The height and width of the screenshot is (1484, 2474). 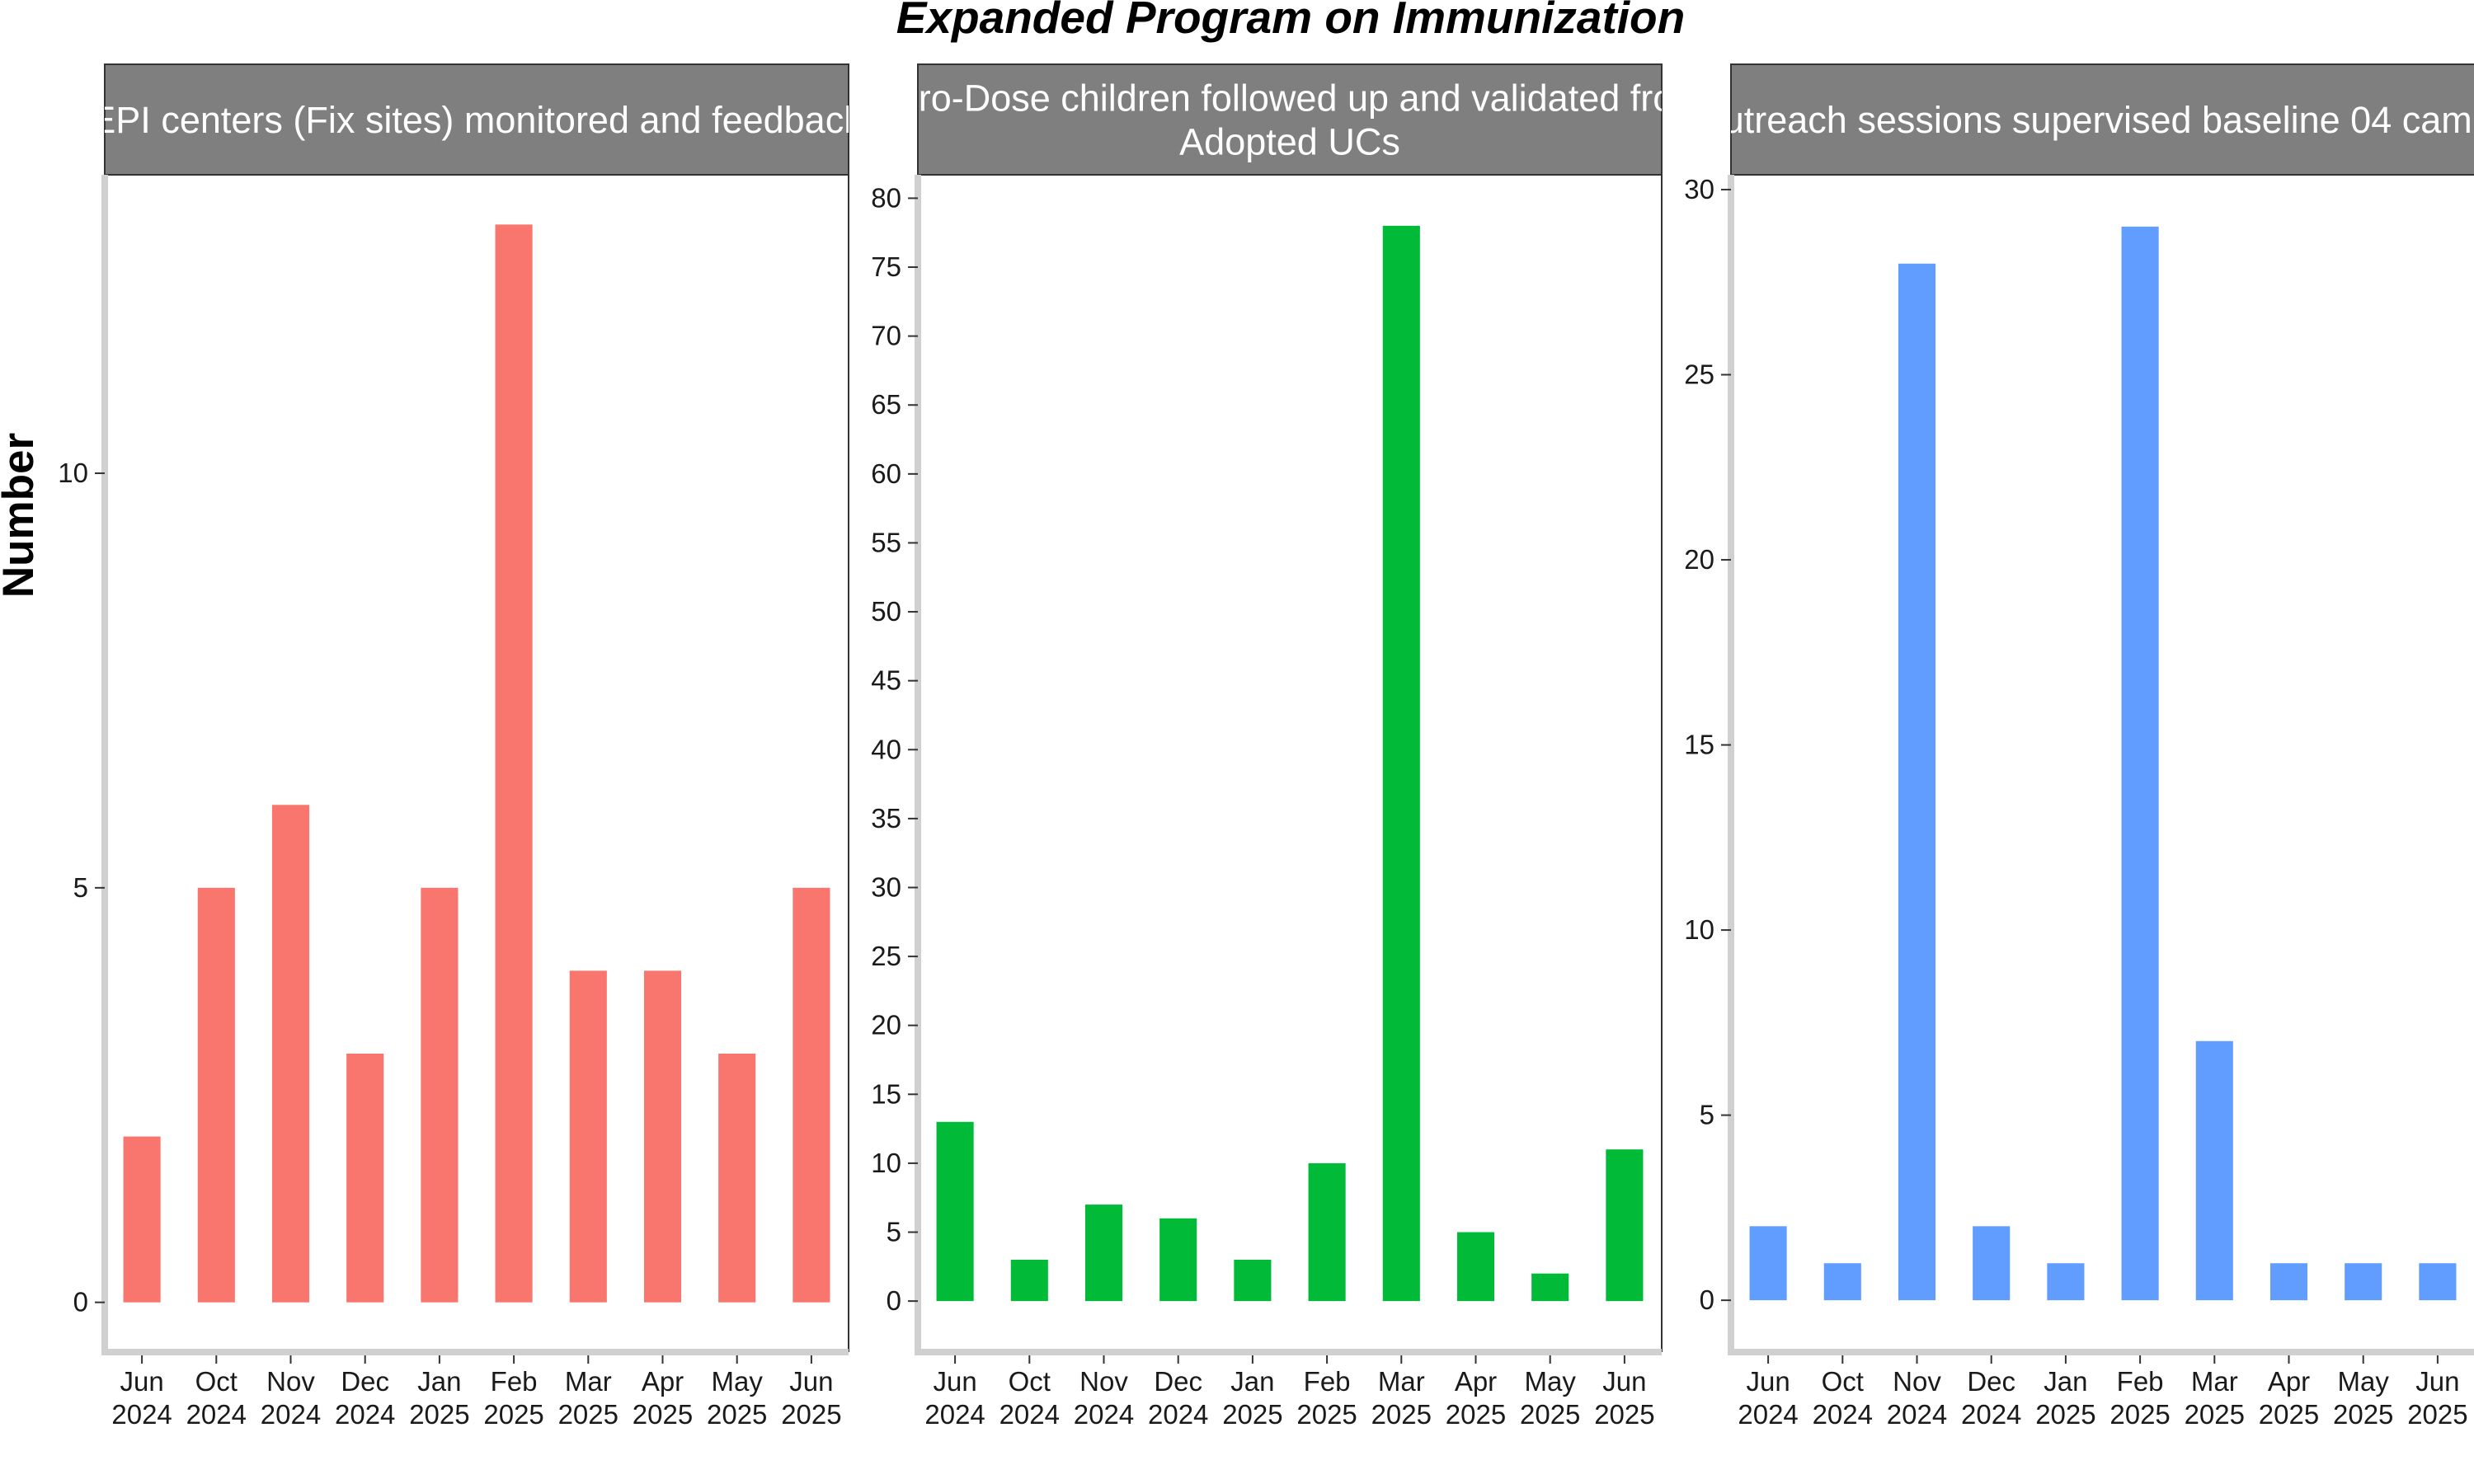 I want to click on chart-title: Expanded Program on Immunization, so click(x=1290, y=21).